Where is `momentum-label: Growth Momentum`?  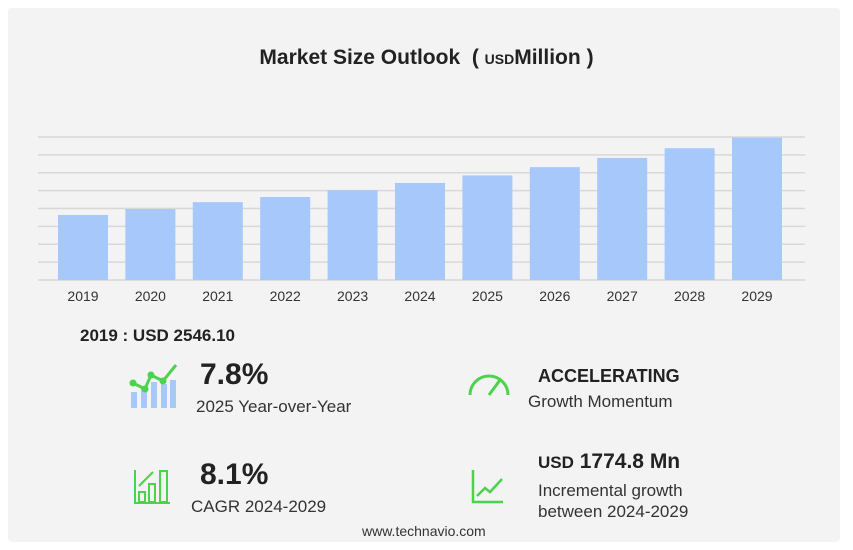 momentum-label: Growth Momentum is located at coordinates (600, 401).